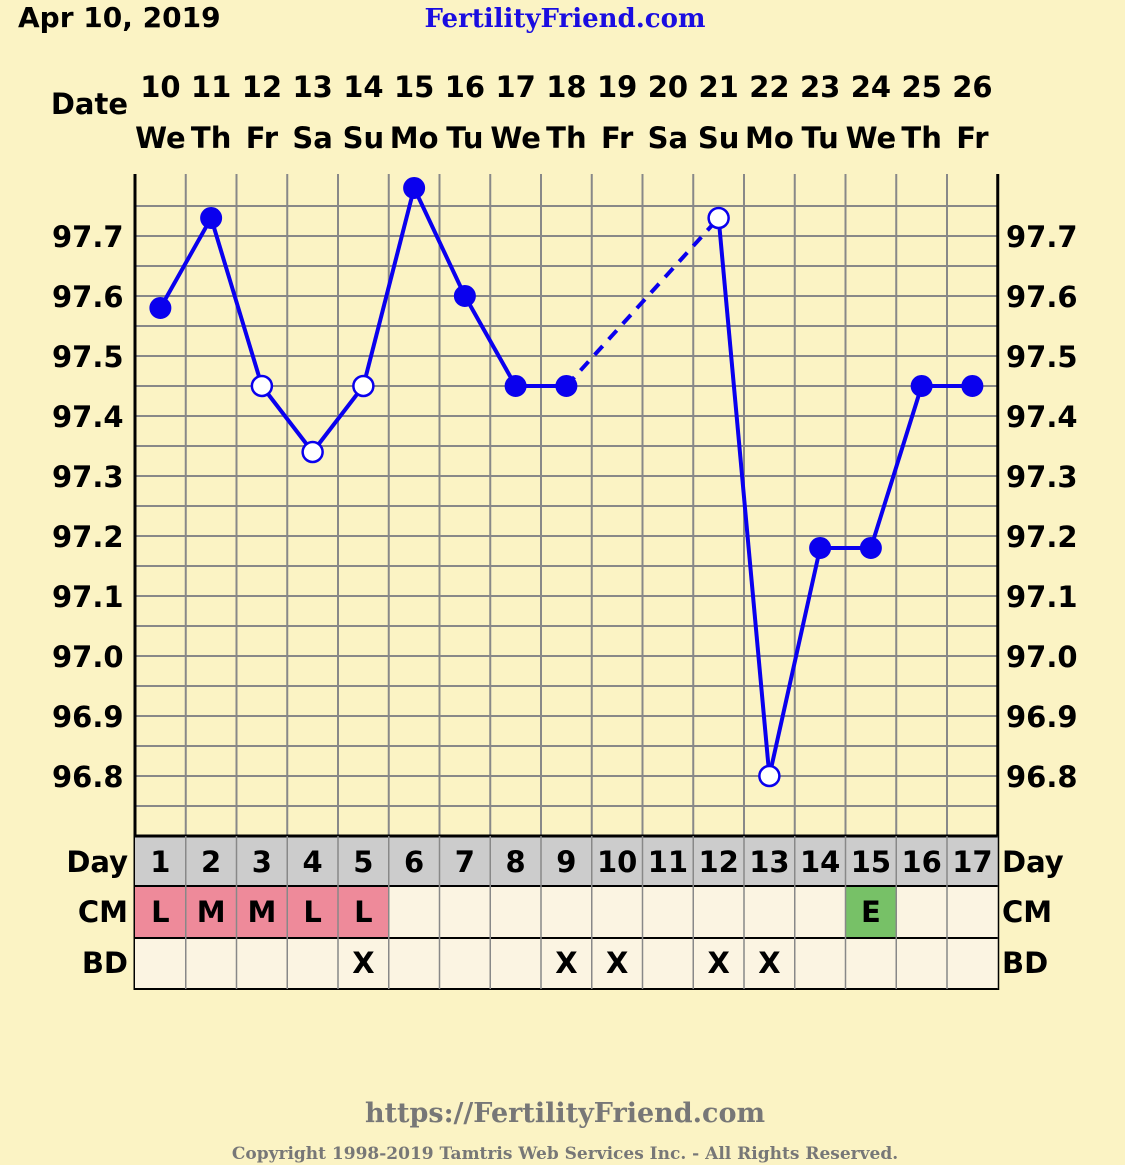  I want to click on y-tick-label-right: 97.7, so click(1042, 237).